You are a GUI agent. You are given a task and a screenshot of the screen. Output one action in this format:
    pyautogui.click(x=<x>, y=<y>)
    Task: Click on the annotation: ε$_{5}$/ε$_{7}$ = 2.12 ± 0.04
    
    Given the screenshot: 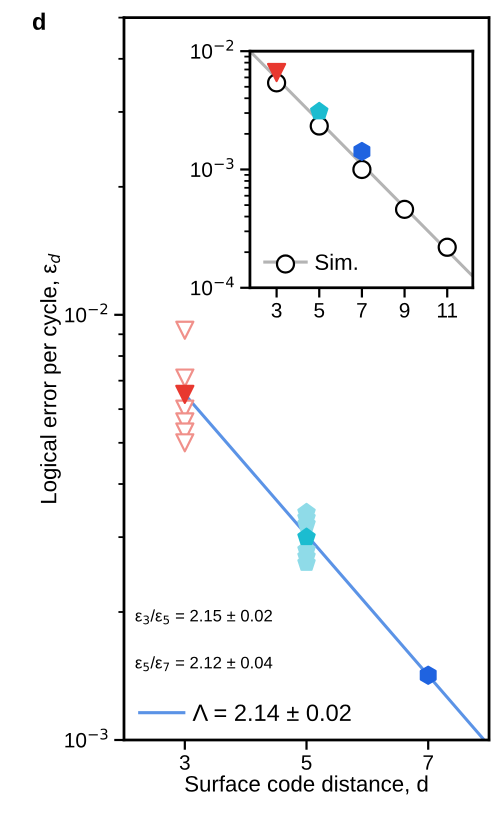 What is the action you would take?
    pyautogui.click(x=204, y=664)
    